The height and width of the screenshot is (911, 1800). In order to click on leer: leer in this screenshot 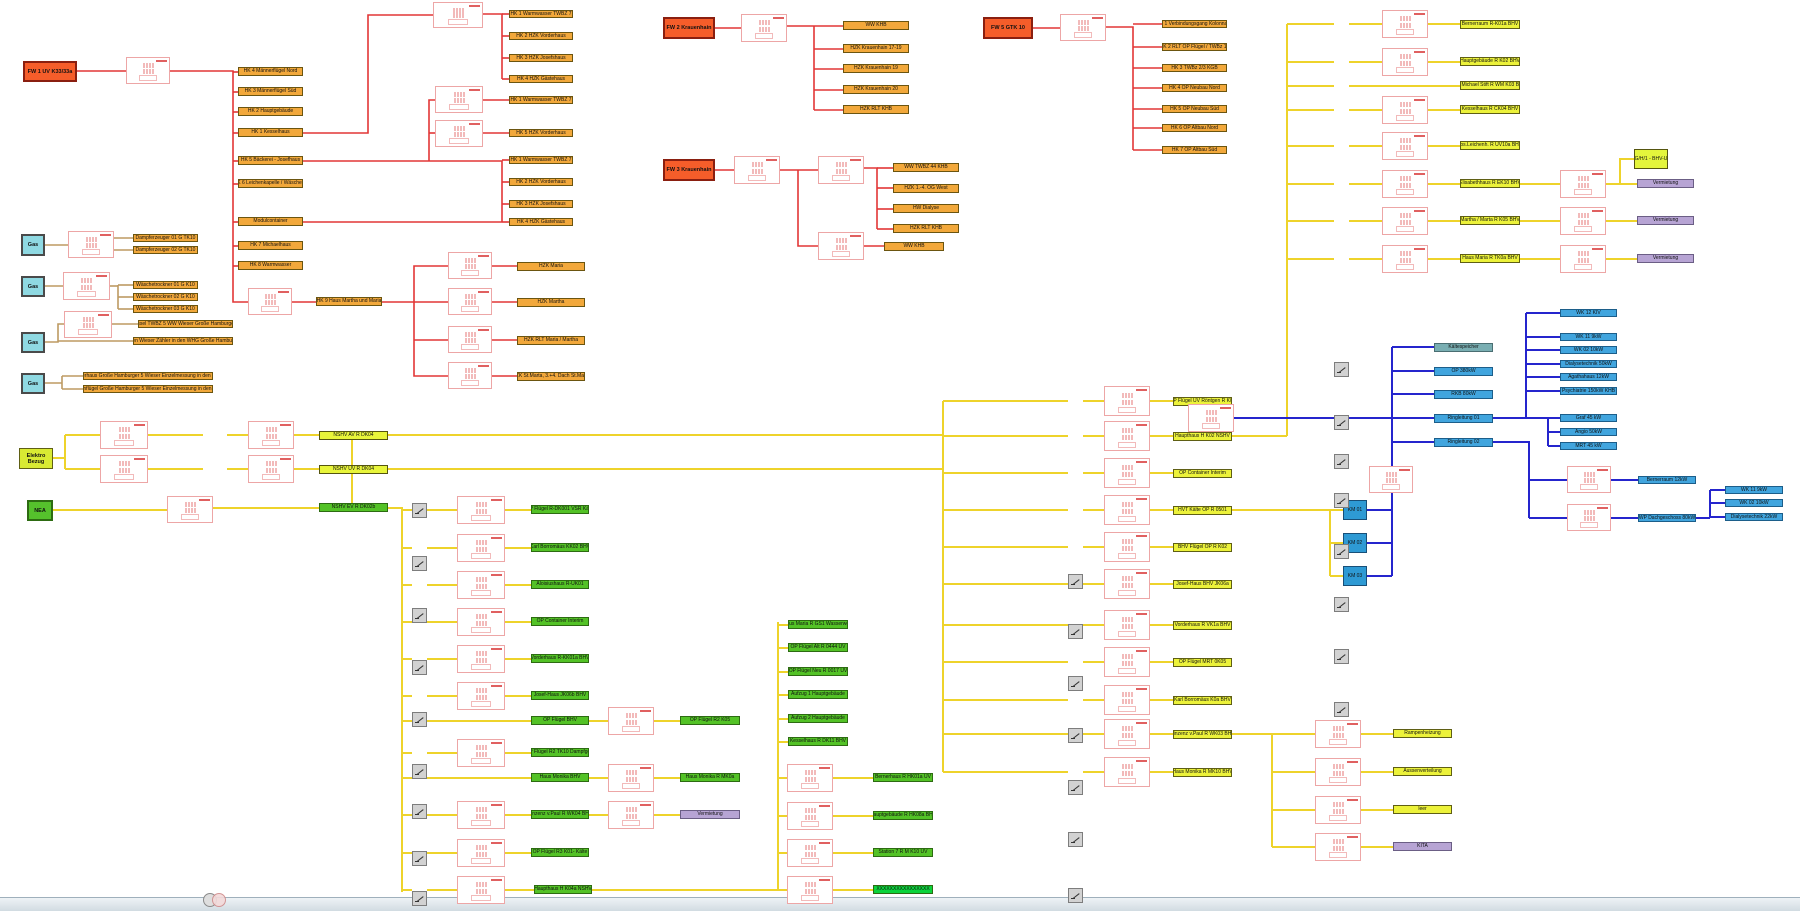, I will do `click(1422, 809)`.